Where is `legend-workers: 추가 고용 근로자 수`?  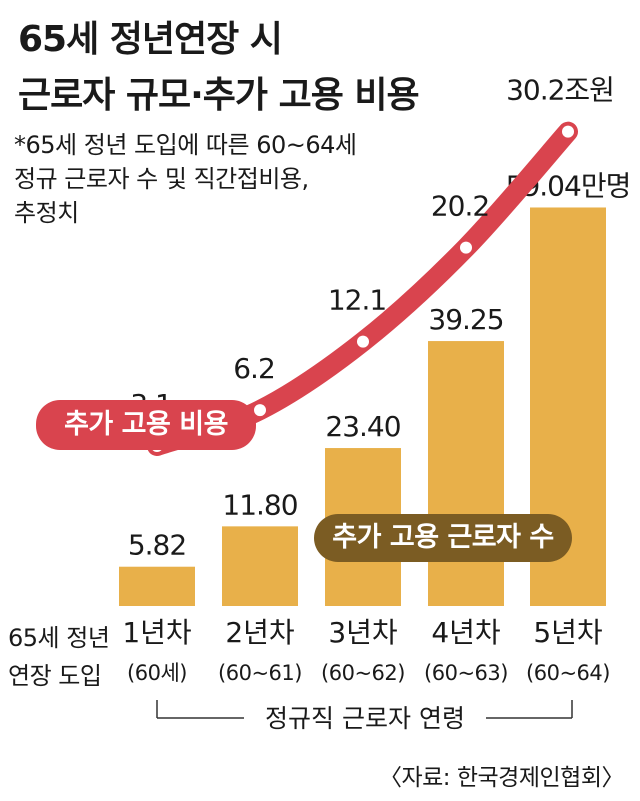 legend-workers: 추가 고용 근로자 수 is located at coordinates (443, 538).